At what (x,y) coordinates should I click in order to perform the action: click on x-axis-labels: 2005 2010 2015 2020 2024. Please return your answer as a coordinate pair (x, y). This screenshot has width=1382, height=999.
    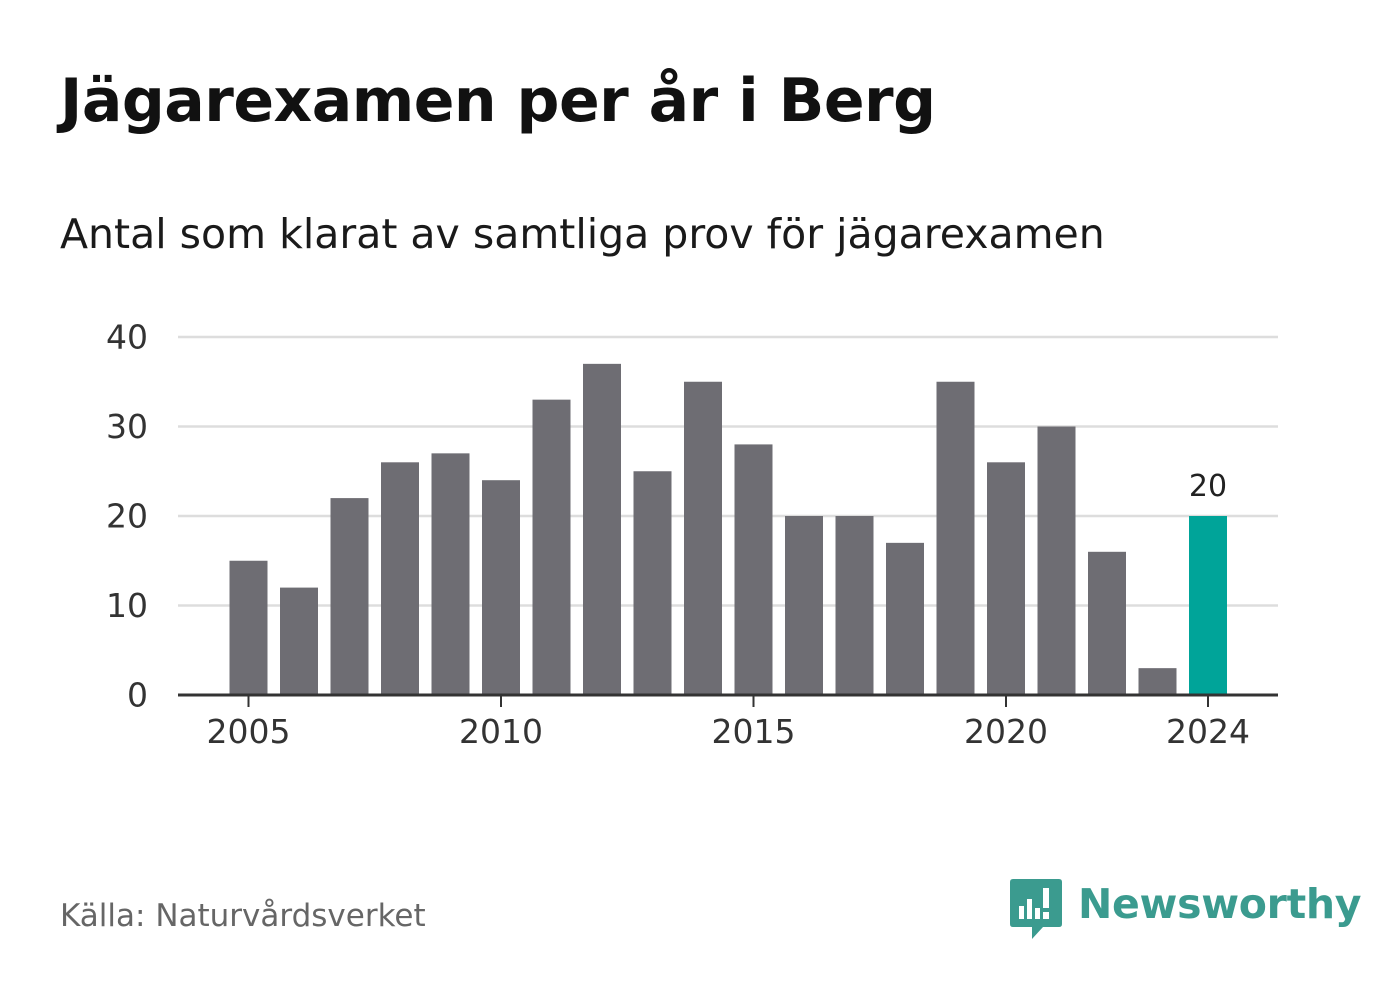
    Looking at the image, I should click on (728, 731).